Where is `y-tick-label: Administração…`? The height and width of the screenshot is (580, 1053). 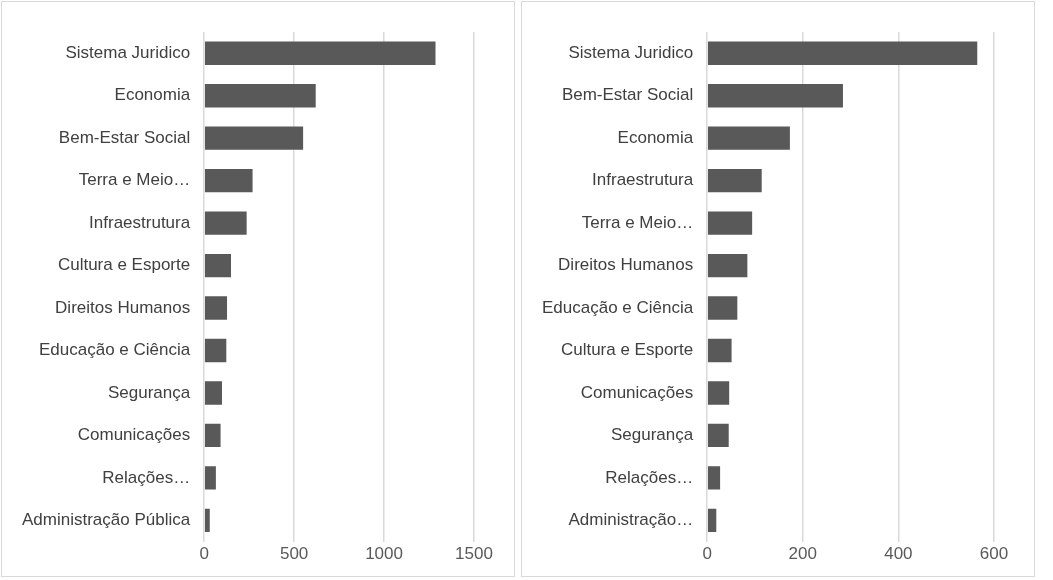
y-tick-label: Administração… is located at coordinates (631, 520).